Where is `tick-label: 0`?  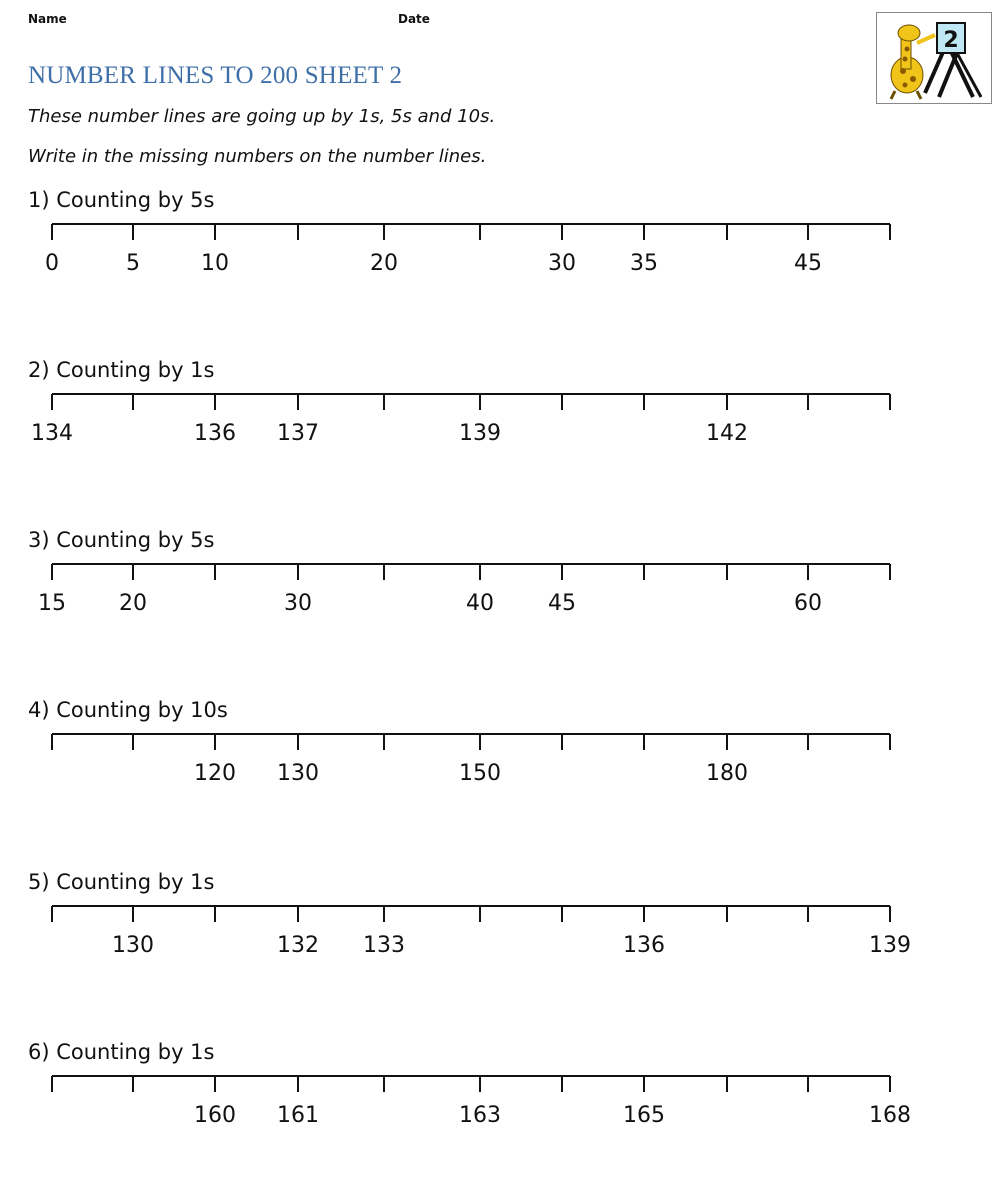 tick-label: 0 is located at coordinates (52, 263).